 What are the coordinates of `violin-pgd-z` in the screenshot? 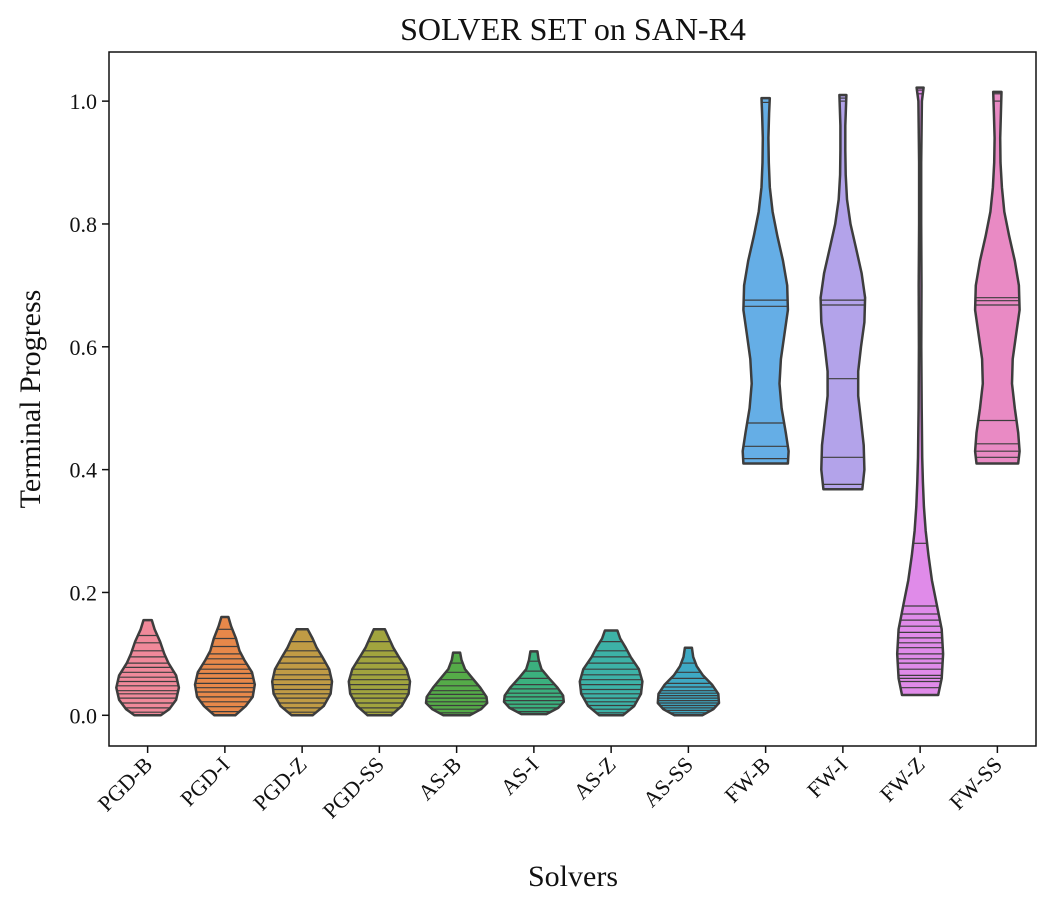 It's located at (302, 672).